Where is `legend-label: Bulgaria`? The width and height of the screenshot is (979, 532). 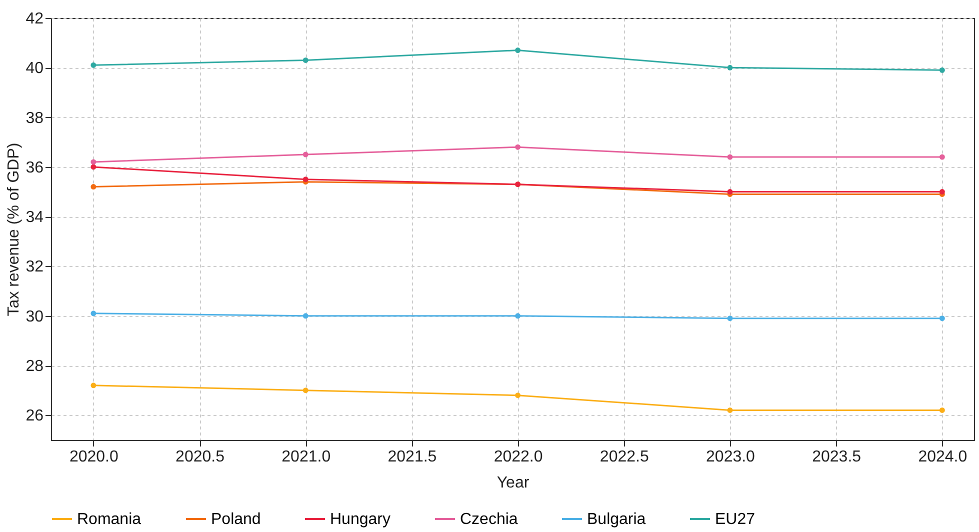
legend-label: Bulgaria is located at coordinates (616, 519).